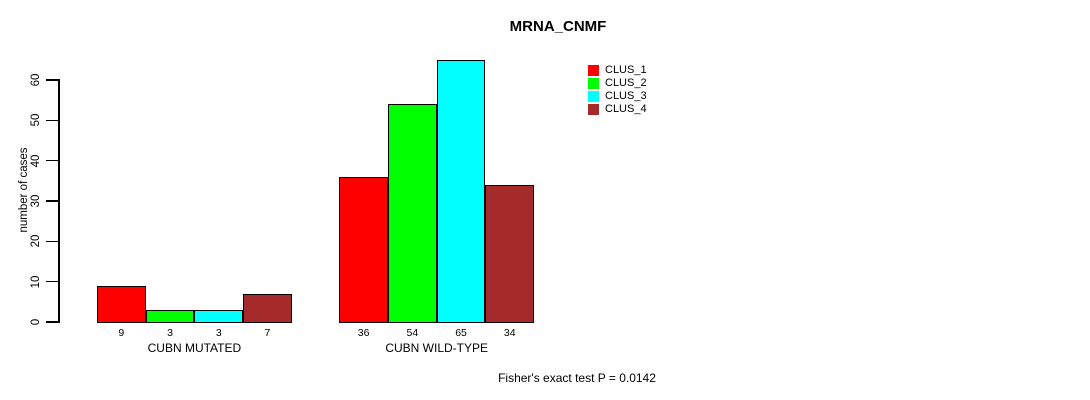  I want to click on legend-label-clus-2: CLUS_2, so click(626, 83).